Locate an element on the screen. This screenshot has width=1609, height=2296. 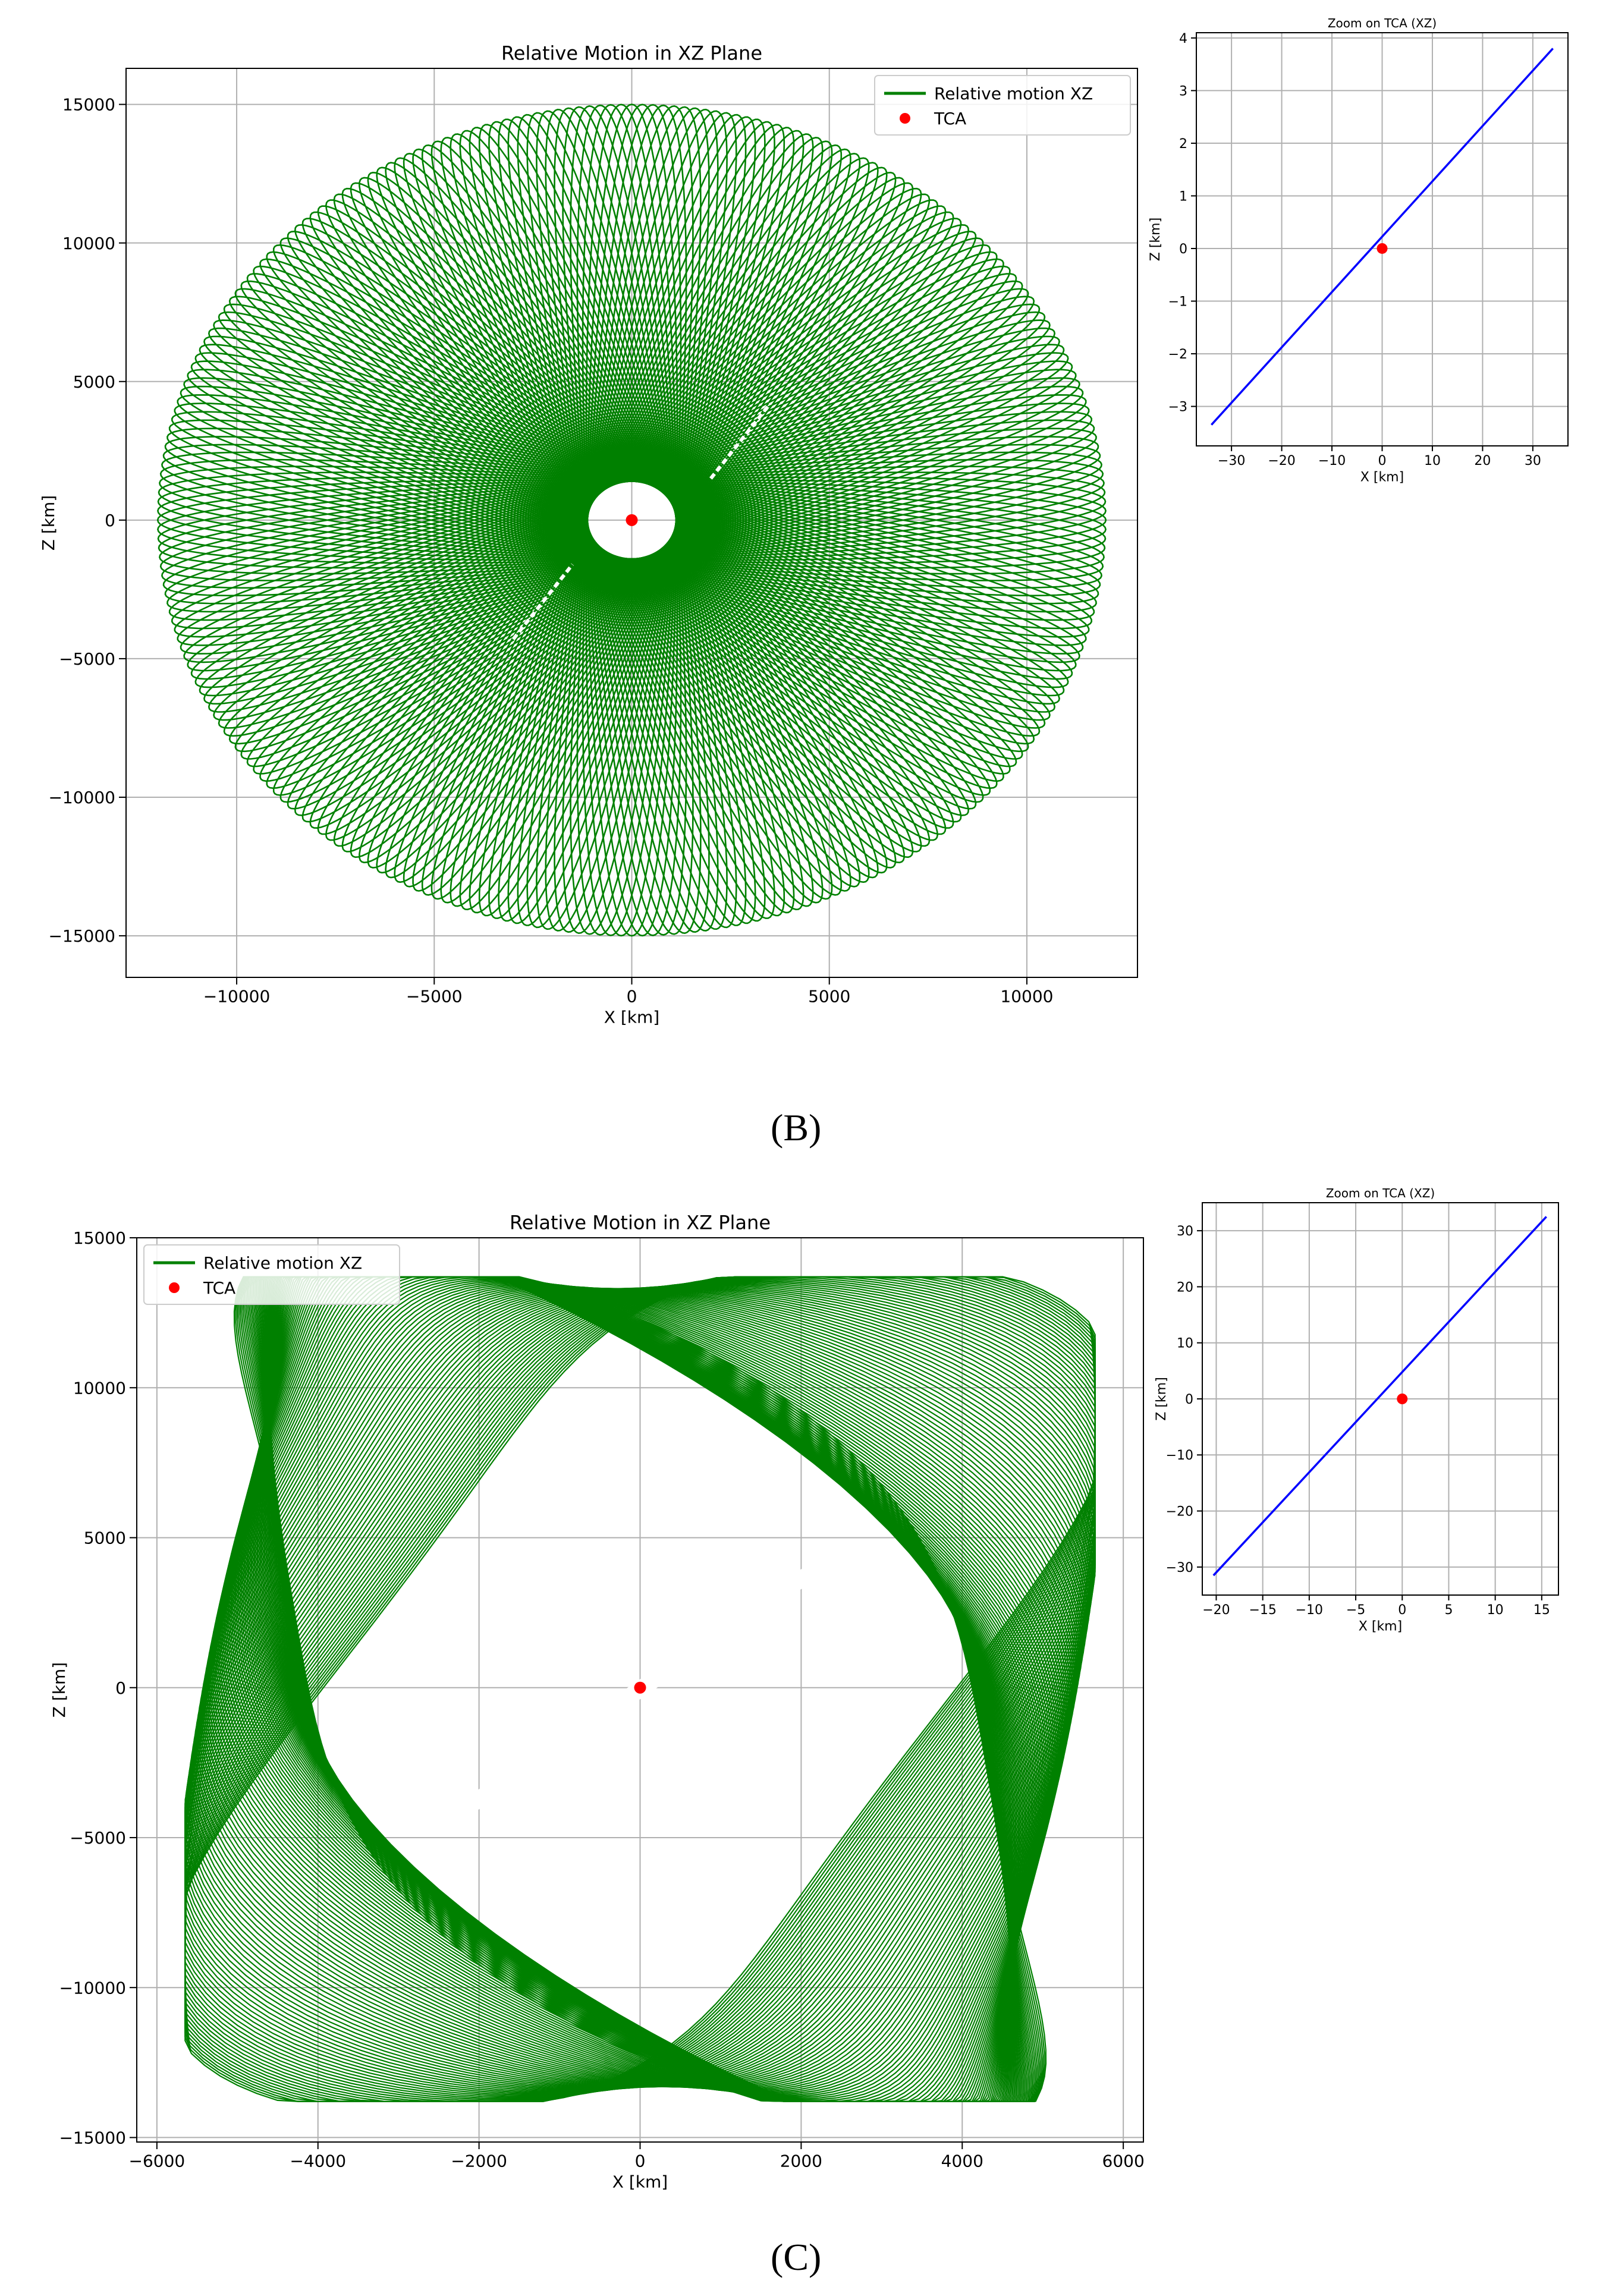
tca-marker is located at coordinates (632, 520).